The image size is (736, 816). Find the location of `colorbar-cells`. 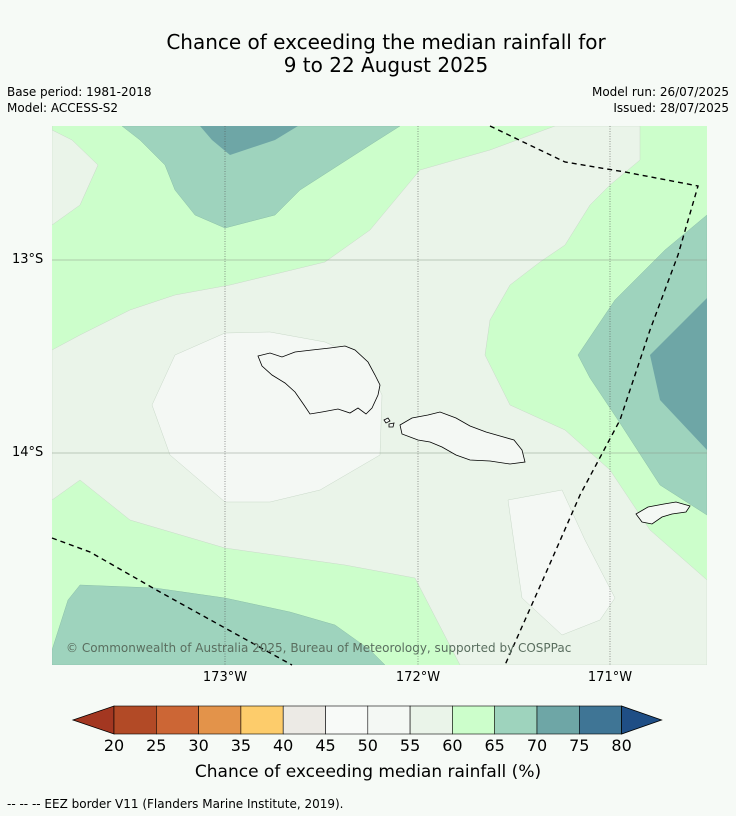

colorbar-cells is located at coordinates (367, 720).